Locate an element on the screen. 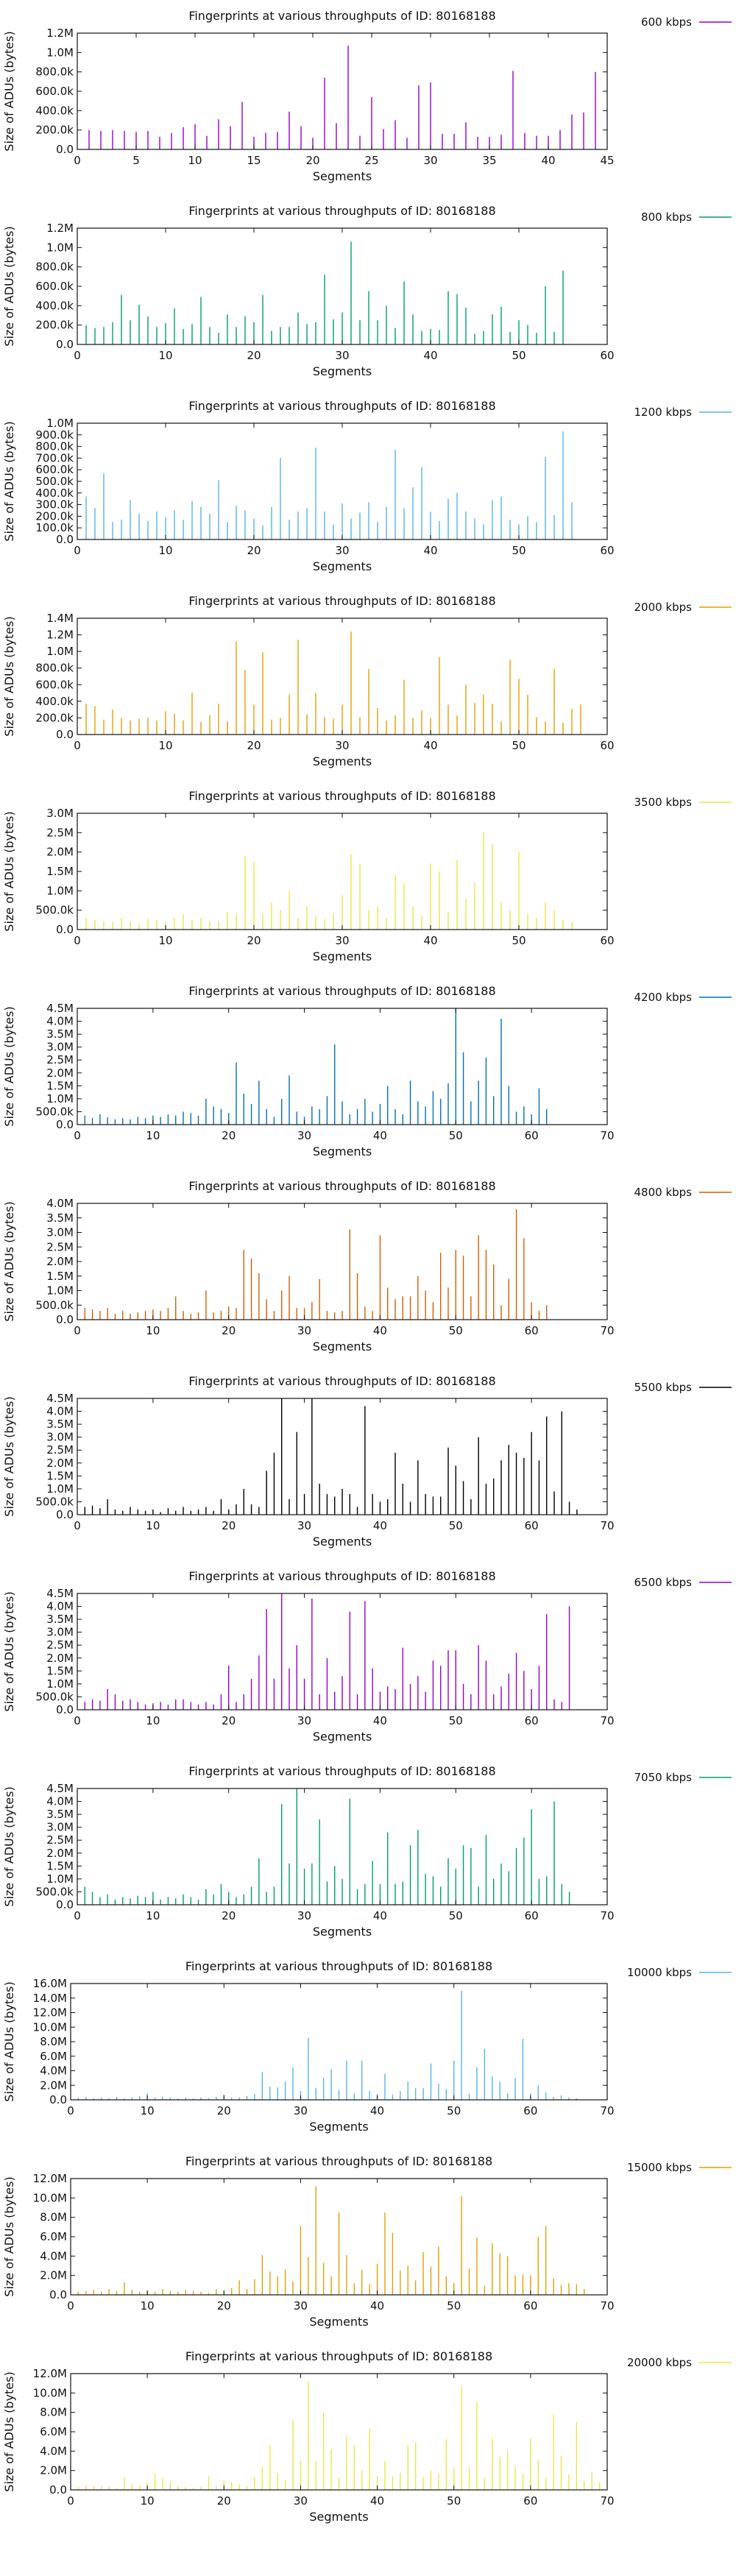 This screenshot has height=2576, width=736. legend-label: 10000 kbps is located at coordinates (659, 1972).